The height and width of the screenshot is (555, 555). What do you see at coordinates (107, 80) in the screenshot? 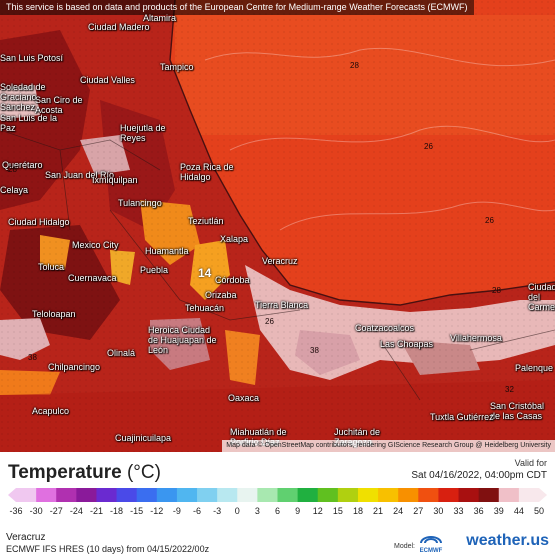
I see `city-label: Ciudad Valles` at bounding box center [107, 80].